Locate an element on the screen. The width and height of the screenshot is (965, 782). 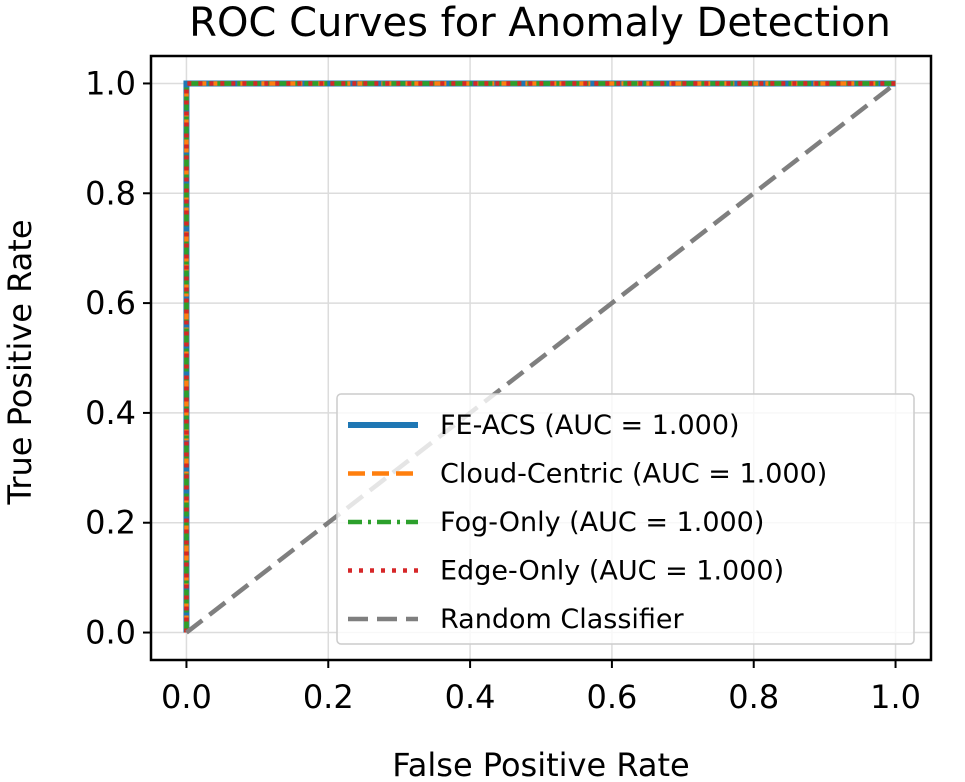
legend-label-cloud-centric: Cloud-Centric (AUC = 1.000) is located at coordinates (633, 474).